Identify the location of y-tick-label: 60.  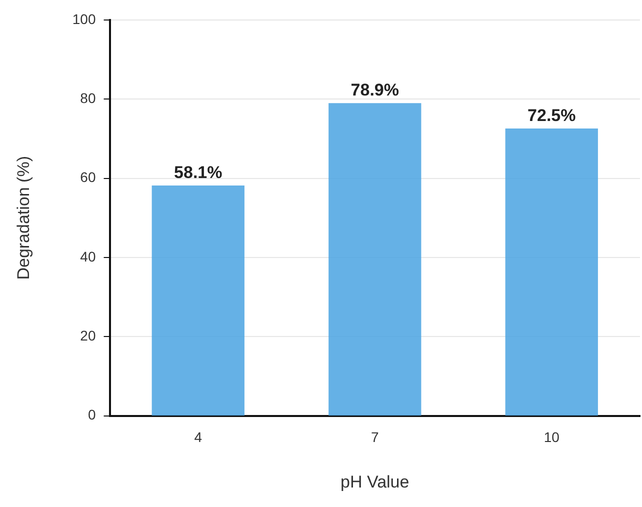
(88, 177).